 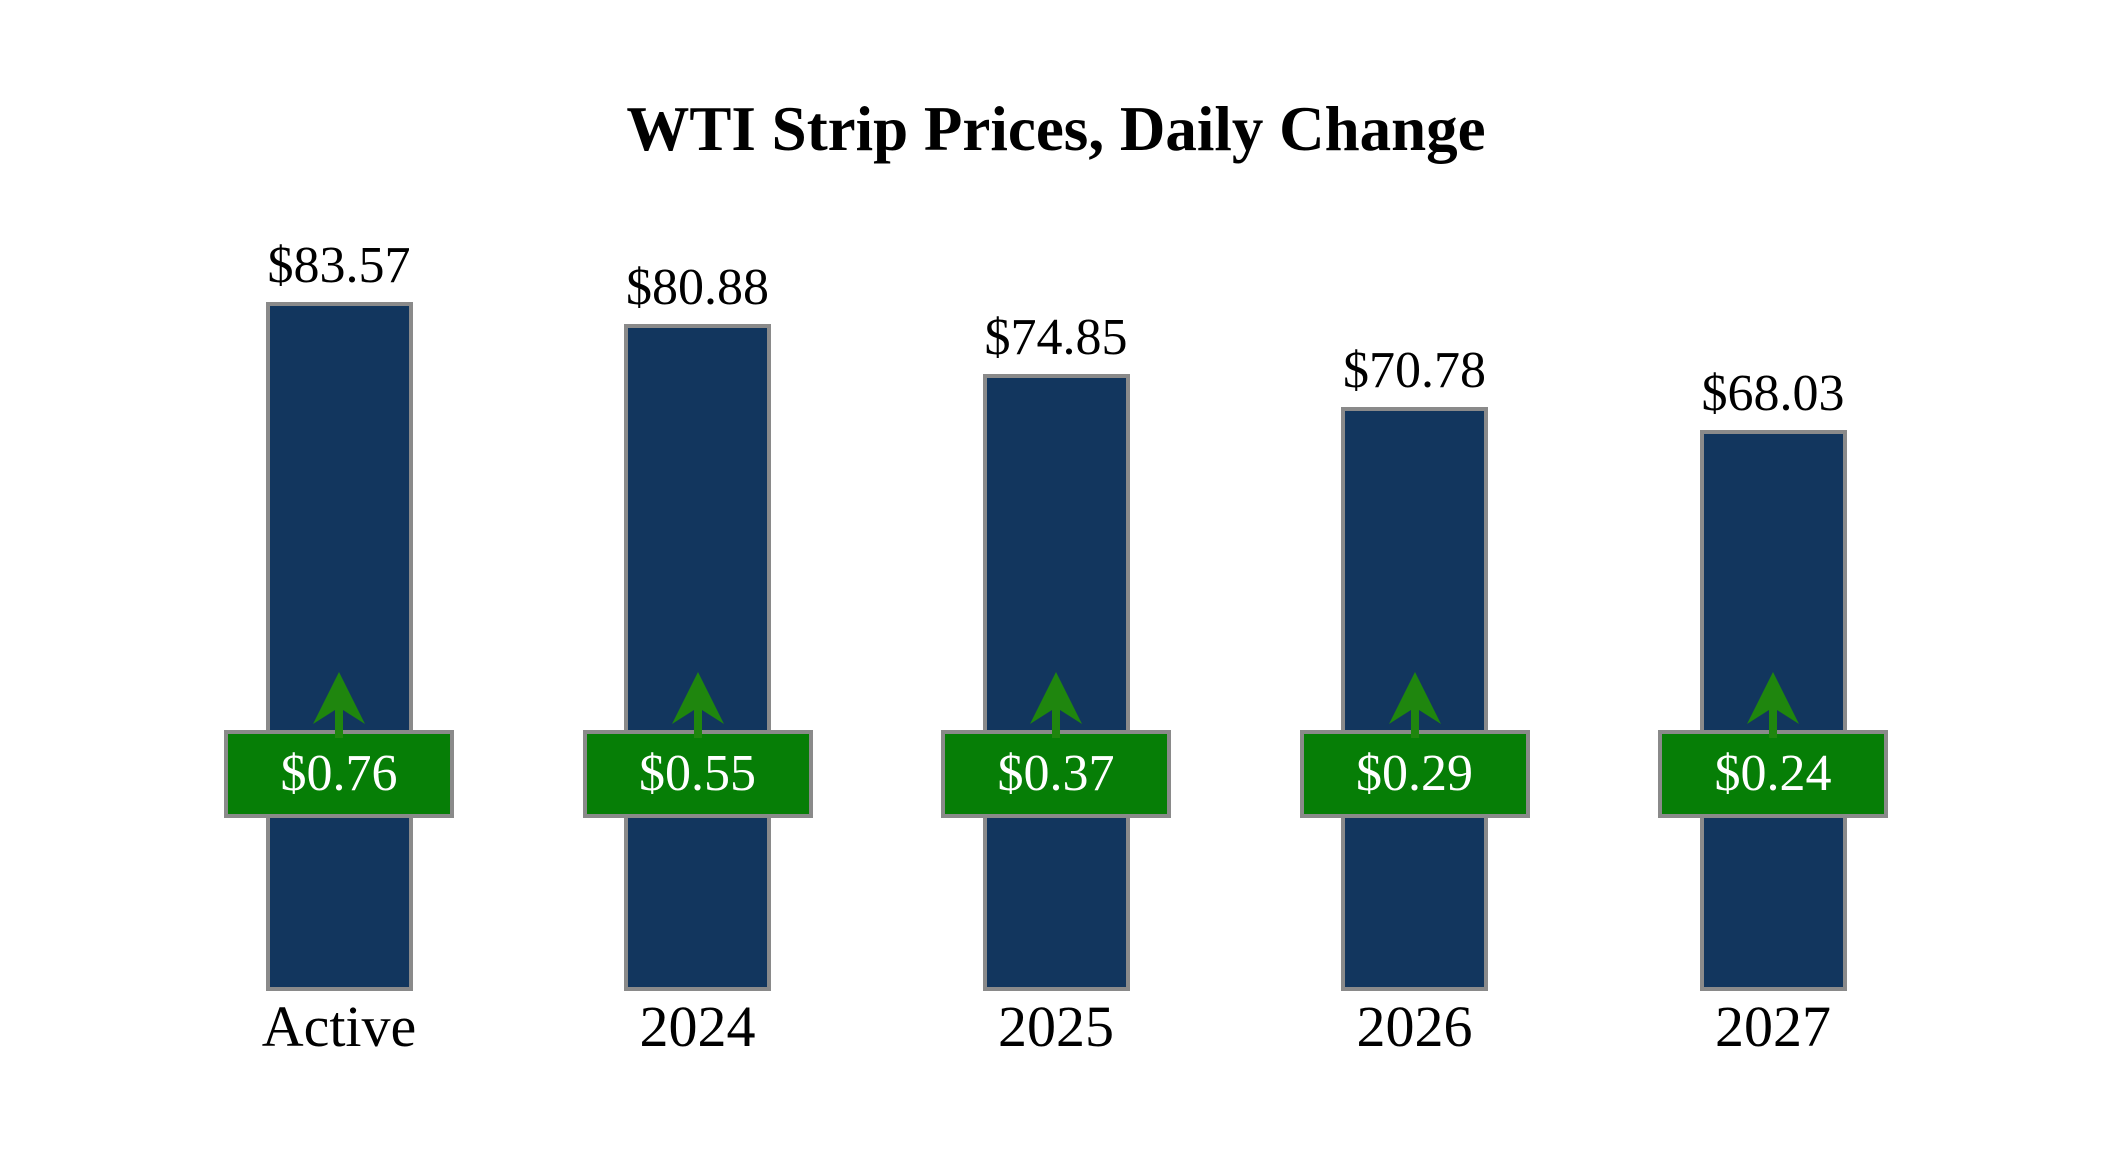 I want to click on category-label: 2027, so click(x=1773, y=1026).